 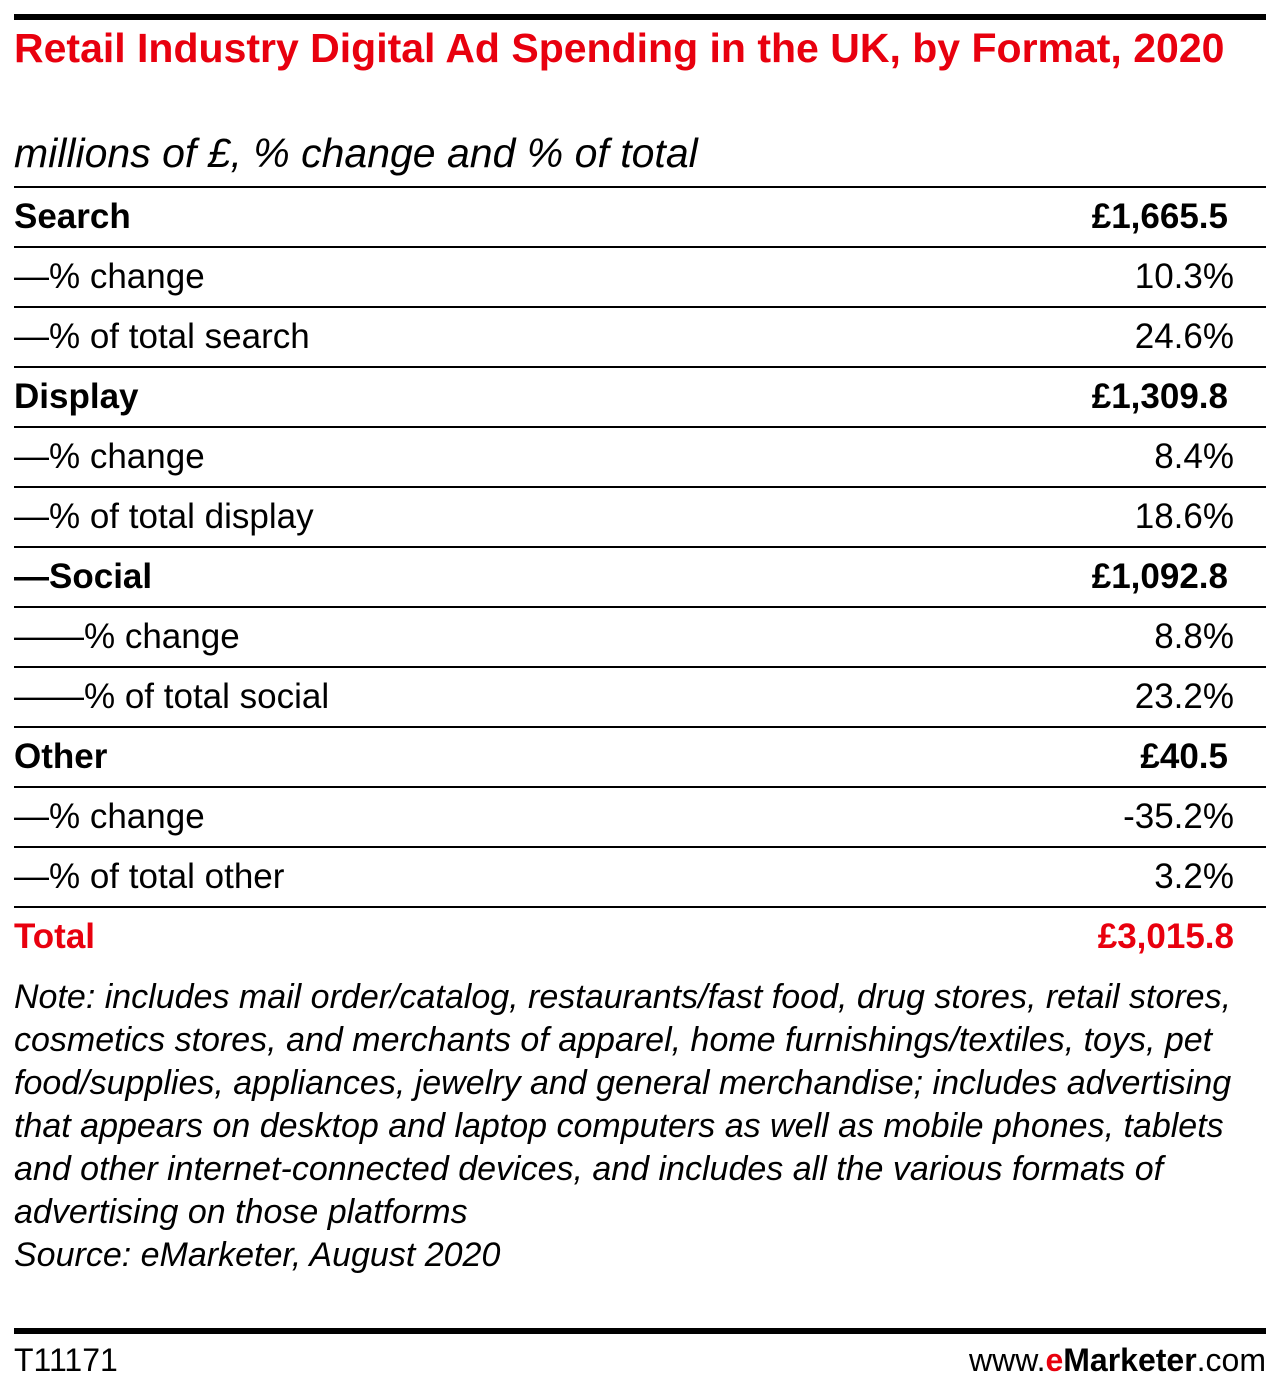 I want to click on row-label: —% of total other, so click(x=149, y=876).